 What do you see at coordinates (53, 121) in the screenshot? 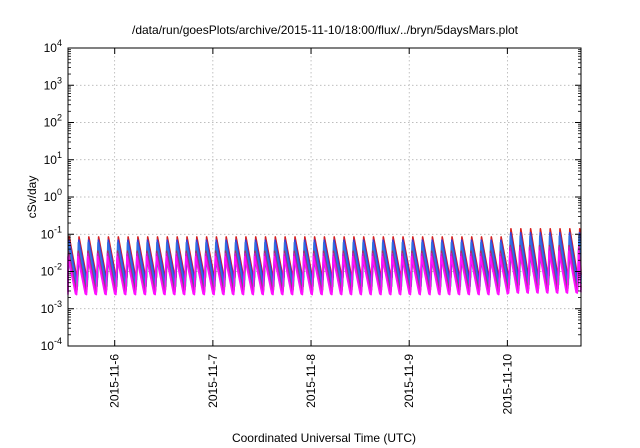
I see `y-tick-label: 10²` at bounding box center [53, 121].